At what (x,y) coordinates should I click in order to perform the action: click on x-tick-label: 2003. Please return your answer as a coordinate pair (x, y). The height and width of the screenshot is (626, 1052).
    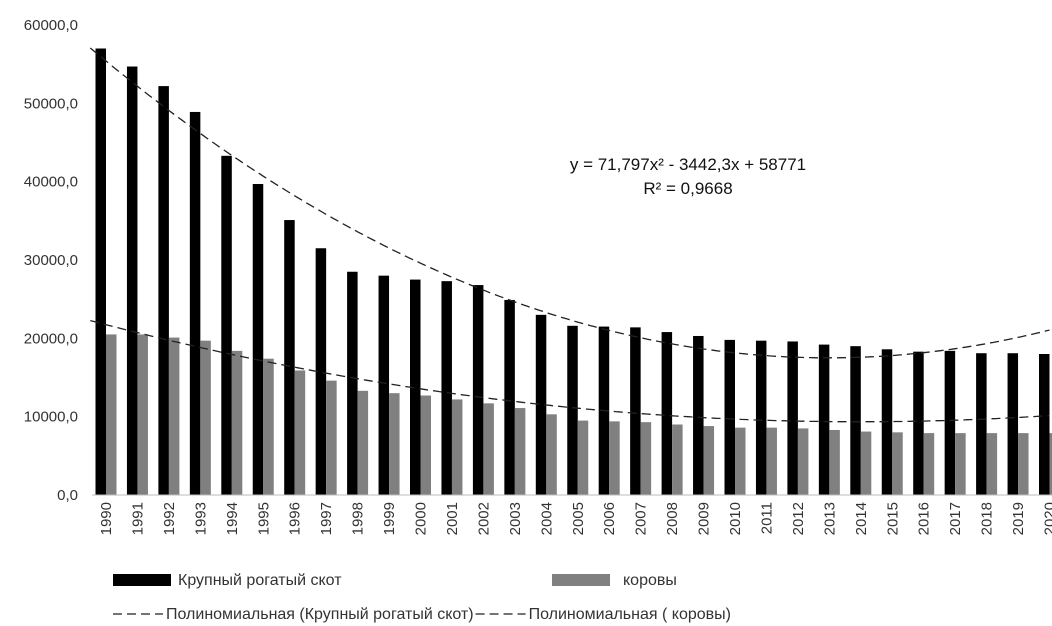
    Looking at the image, I should click on (515, 518).